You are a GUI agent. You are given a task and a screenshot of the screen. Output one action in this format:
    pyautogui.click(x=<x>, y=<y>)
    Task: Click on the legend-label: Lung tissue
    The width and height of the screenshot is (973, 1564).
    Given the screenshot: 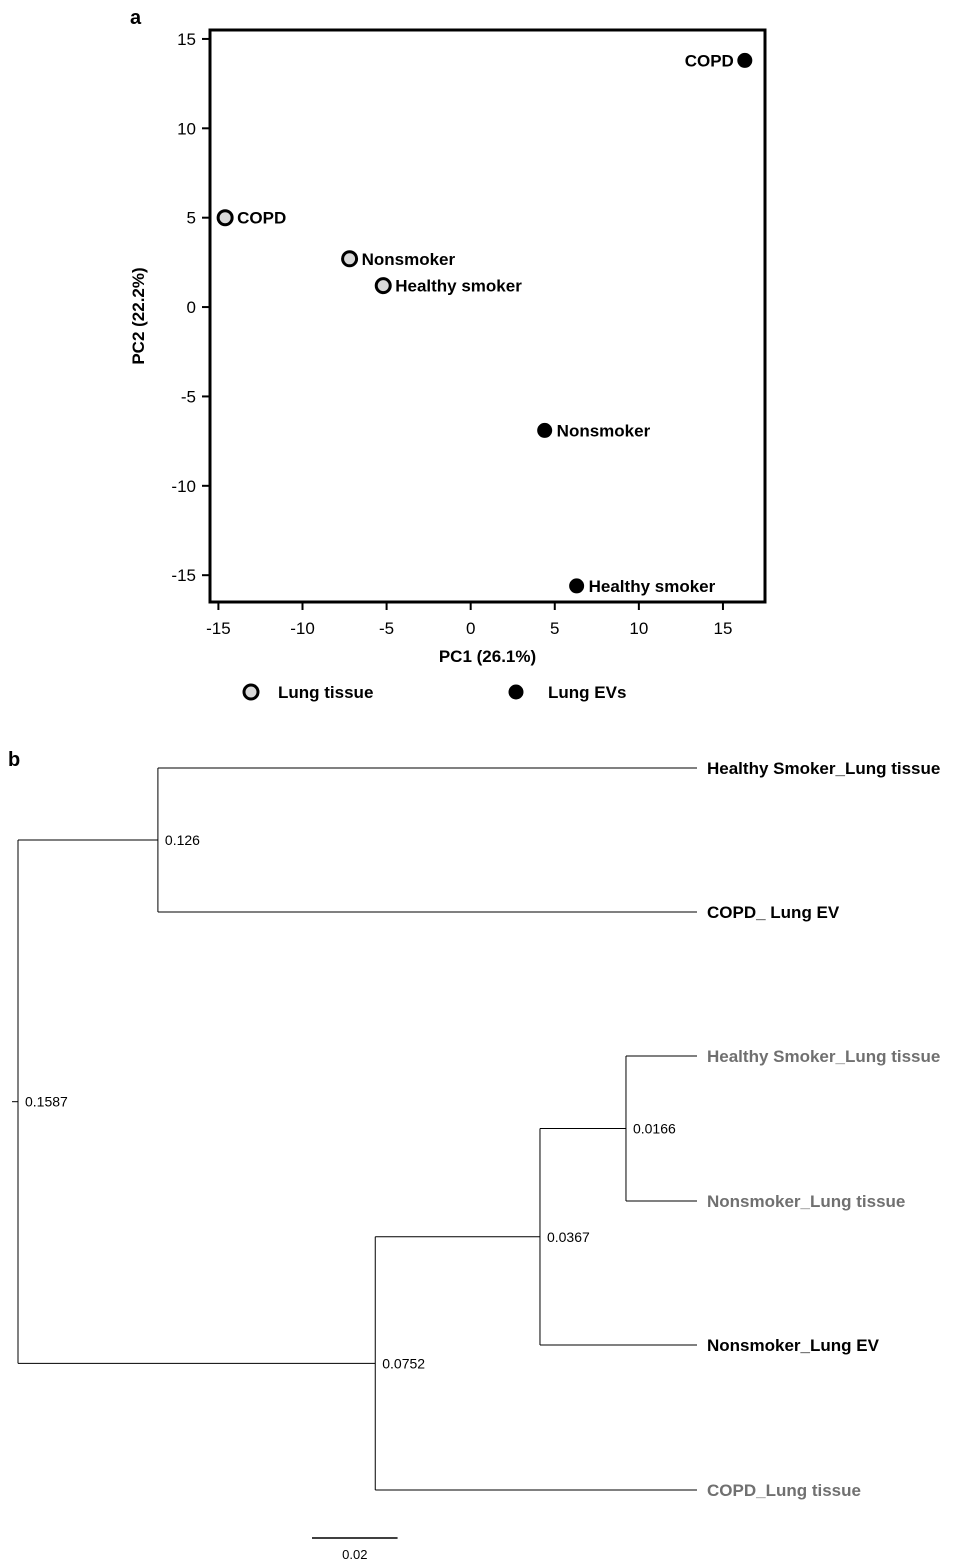 What is the action you would take?
    pyautogui.click(x=325, y=692)
    